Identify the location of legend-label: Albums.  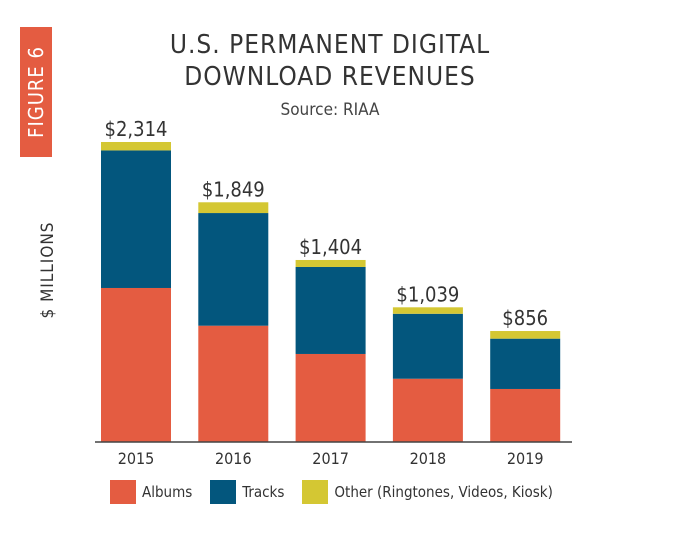
(167, 492).